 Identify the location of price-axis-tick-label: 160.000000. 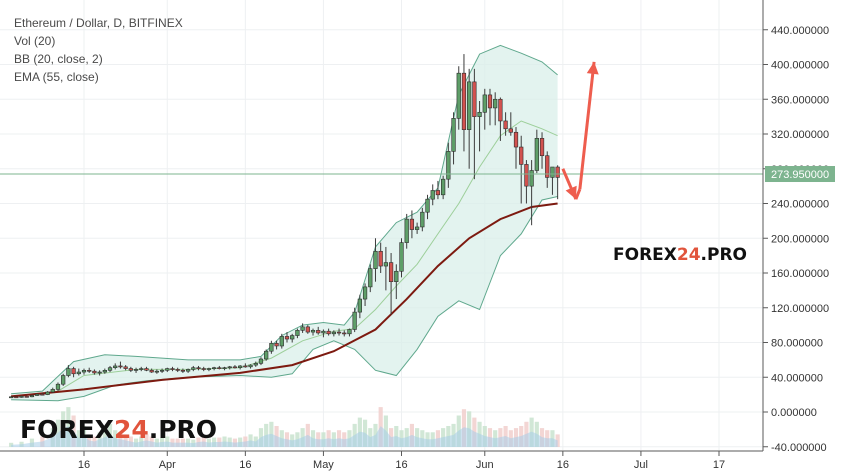
(800, 274).